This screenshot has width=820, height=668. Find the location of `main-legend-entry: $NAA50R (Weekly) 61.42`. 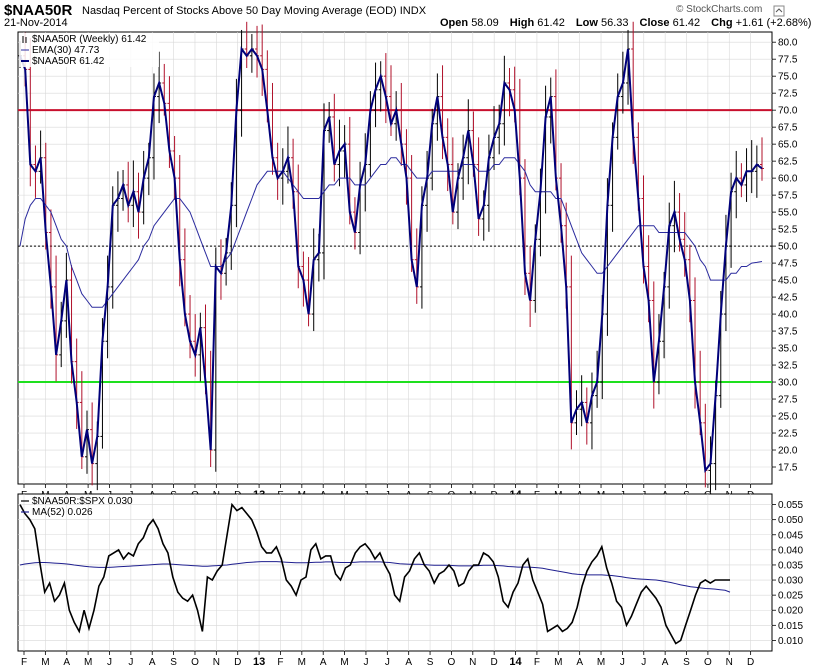

main-legend-entry: $NAA50R (Weekly) 61.42 is located at coordinates (89, 39).